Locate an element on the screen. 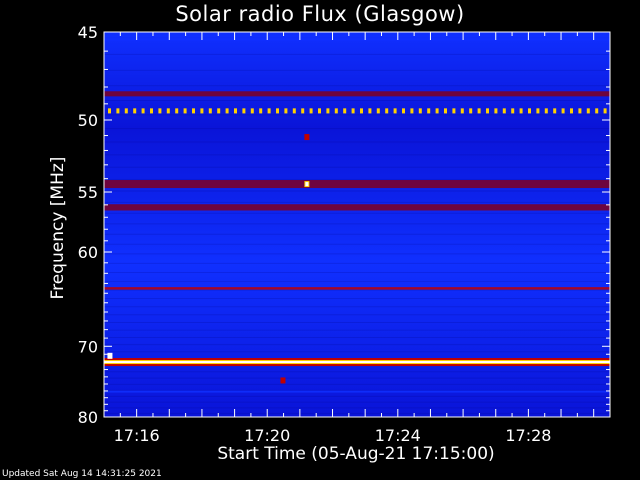 The width and height of the screenshot is (640, 480). y-tick-label-2: 55 is located at coordinates (88, 192).